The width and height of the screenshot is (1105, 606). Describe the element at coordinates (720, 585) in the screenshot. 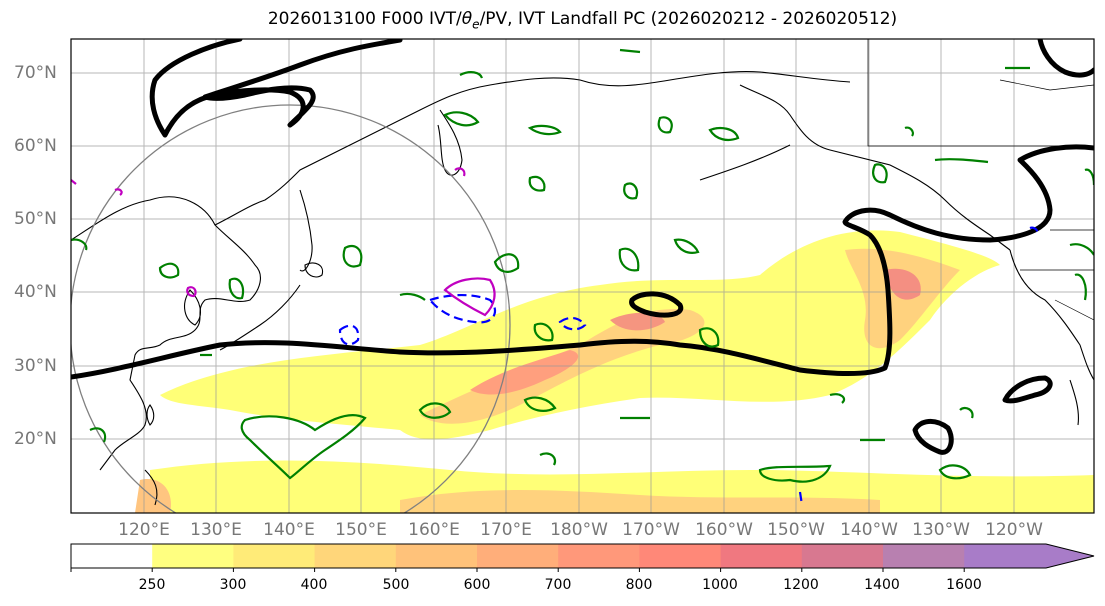

I see `colorbar-label-1000: 1000` at that location.